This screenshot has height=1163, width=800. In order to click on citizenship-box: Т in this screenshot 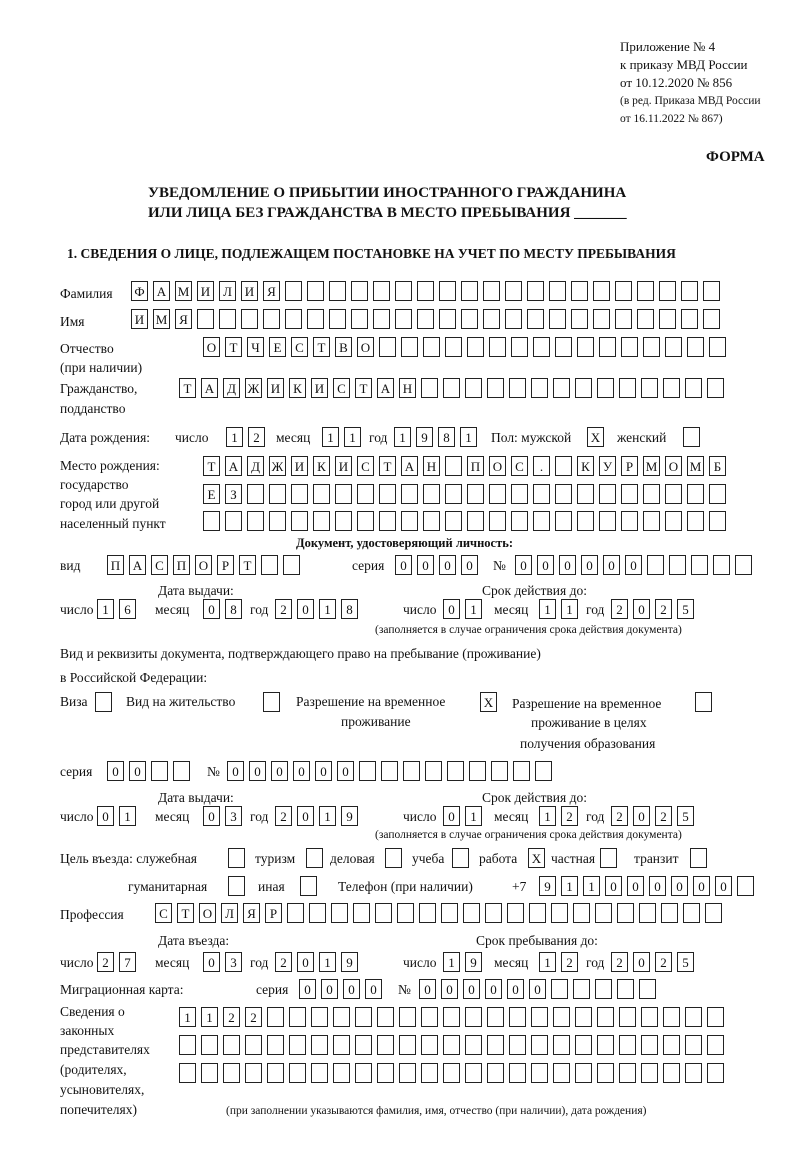, I will do `click(187, 388)`.